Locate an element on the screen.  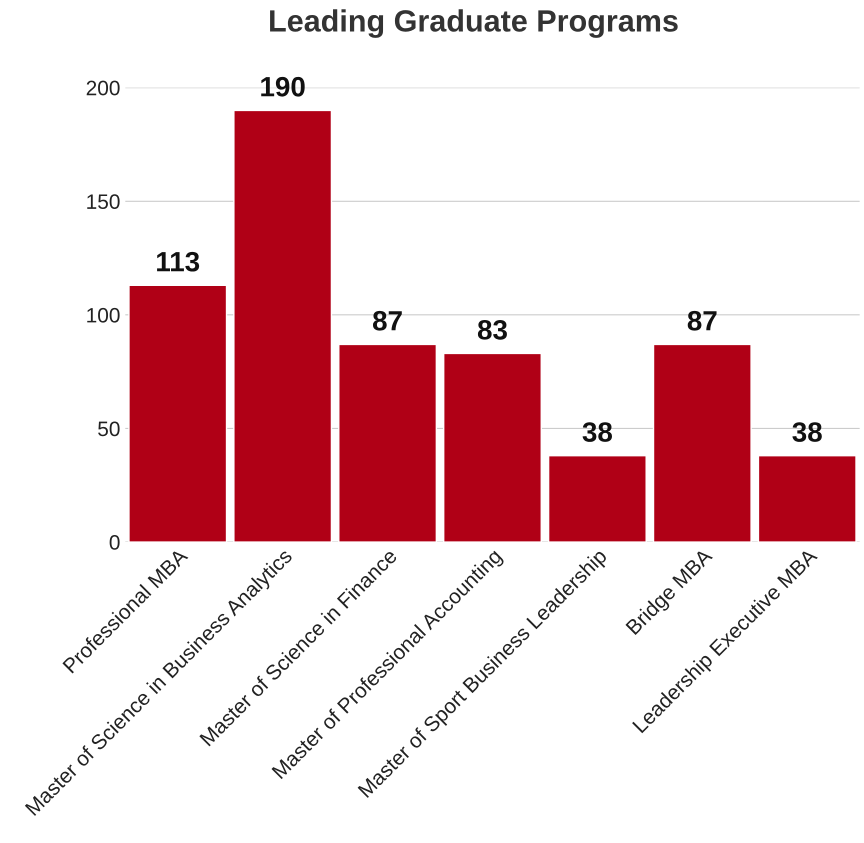
y-tick-label: 0 is located at coordinates (115, 542).